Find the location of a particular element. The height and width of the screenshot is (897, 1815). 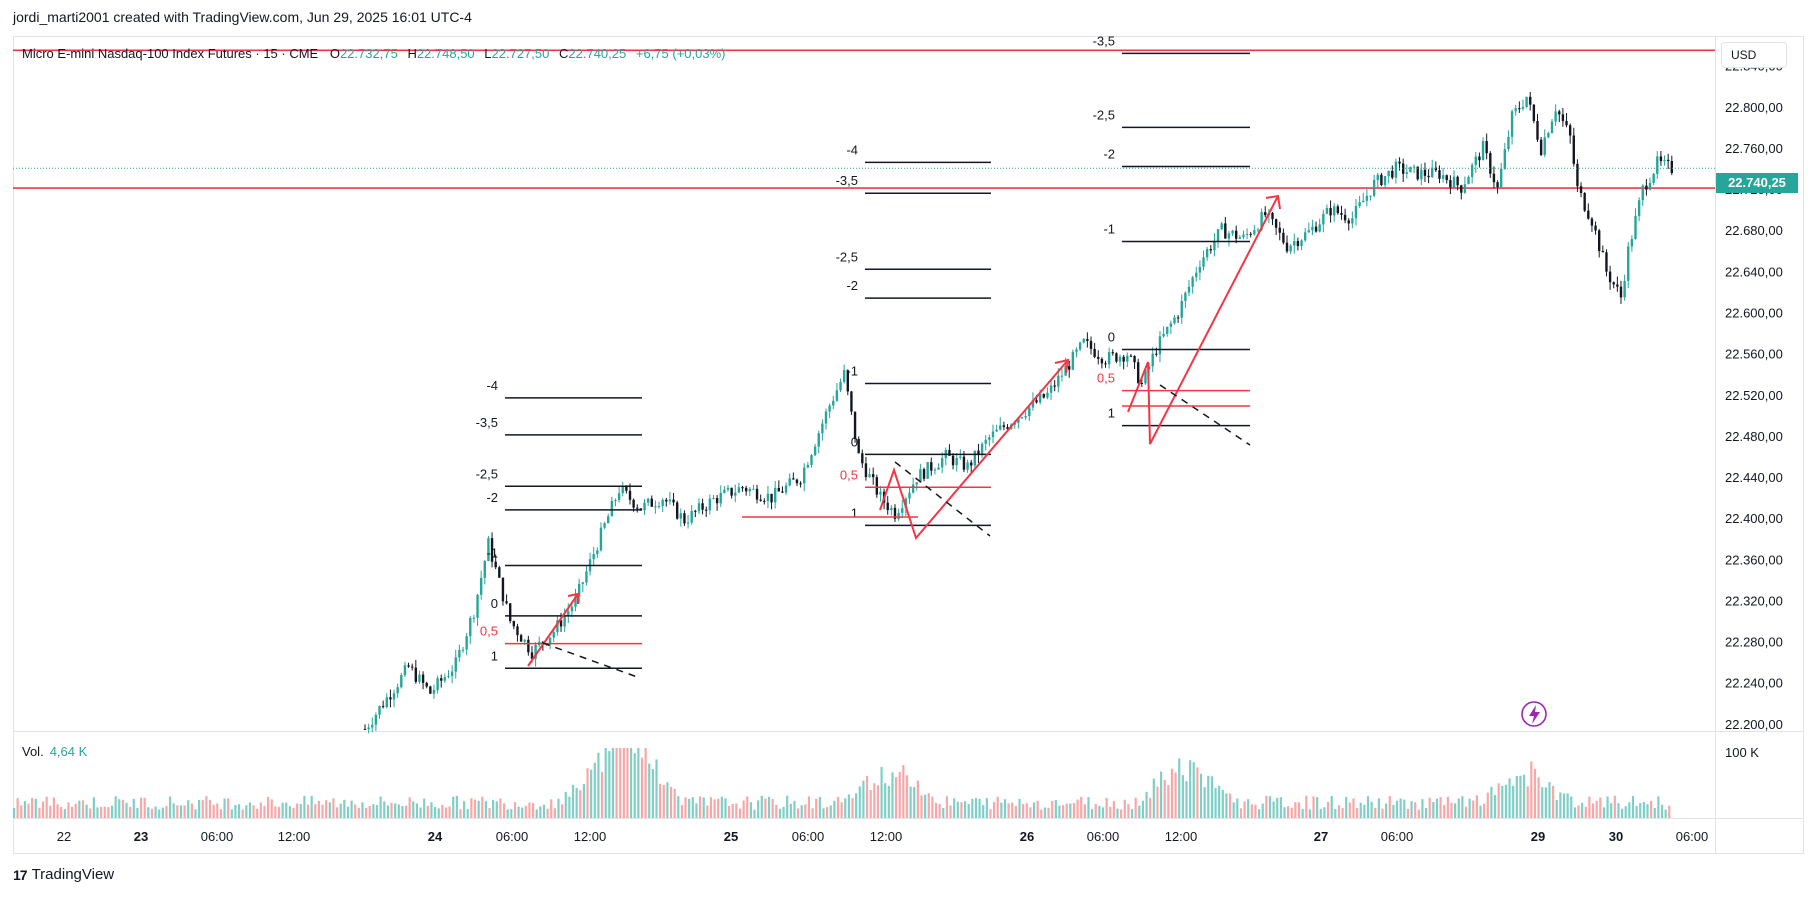

time-tick-label: 12:00 is located at coordinates (294, 836).